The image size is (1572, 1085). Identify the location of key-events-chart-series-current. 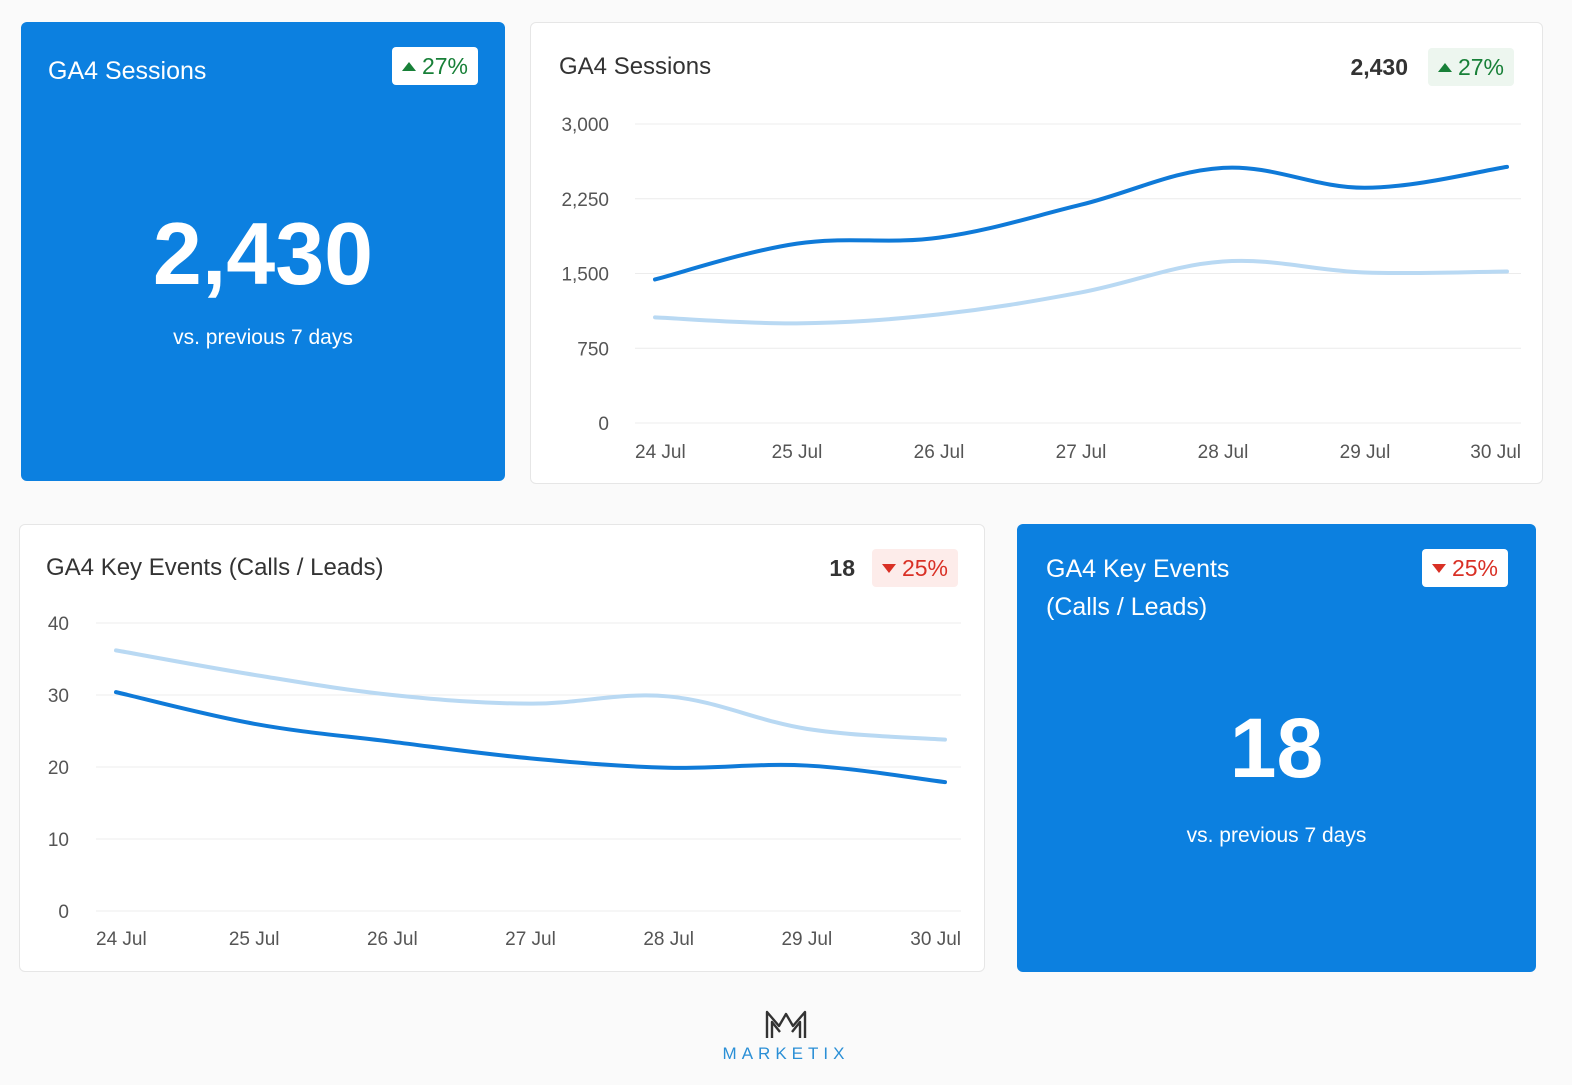
(530, 737).